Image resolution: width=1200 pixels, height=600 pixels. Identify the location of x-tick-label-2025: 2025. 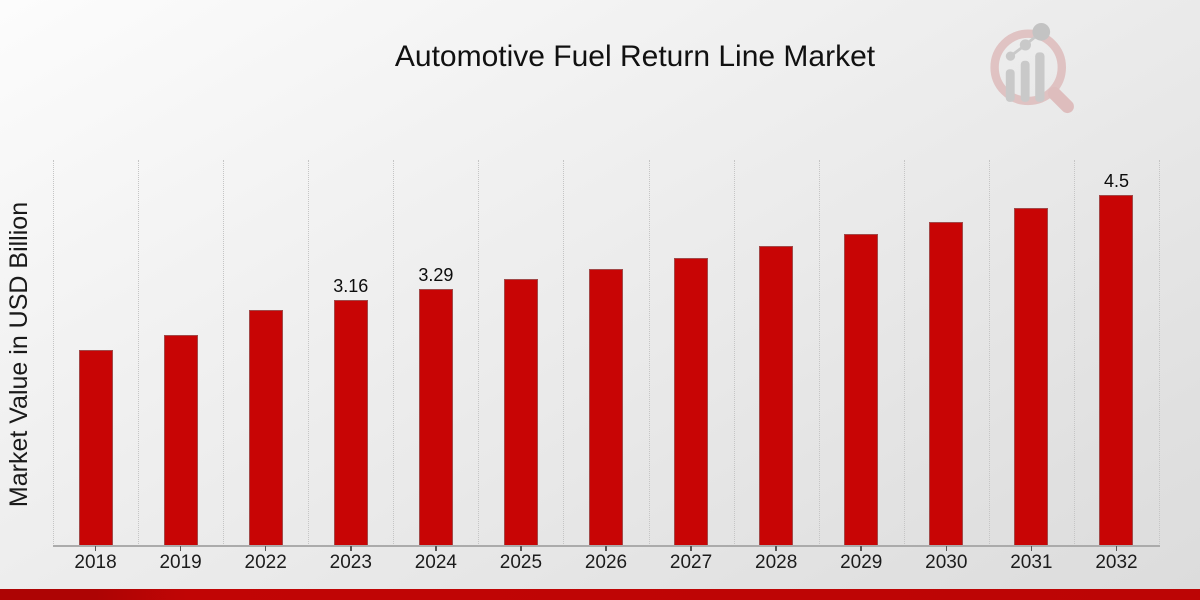
(521, 562).